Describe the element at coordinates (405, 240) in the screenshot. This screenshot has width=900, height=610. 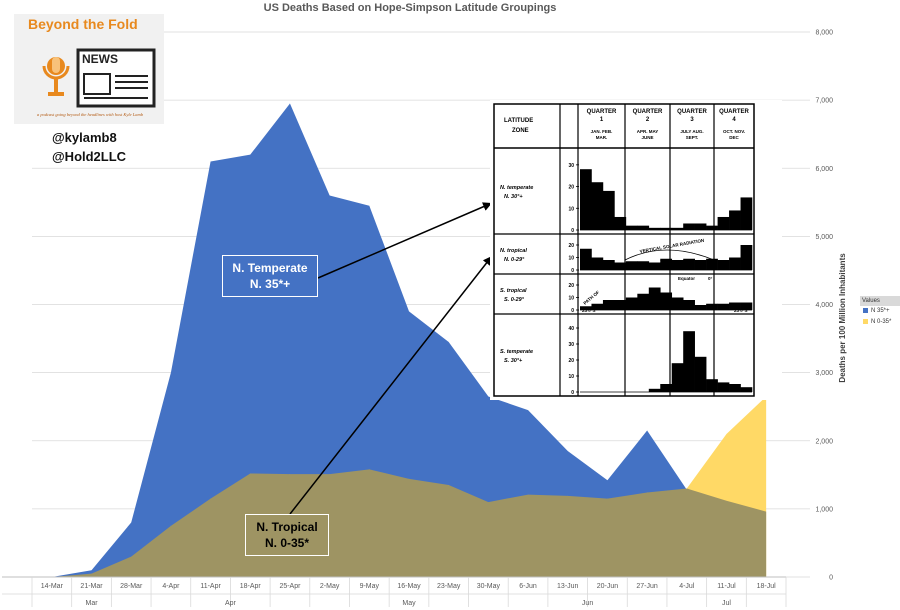
I see `arrow-temperate` at that location.